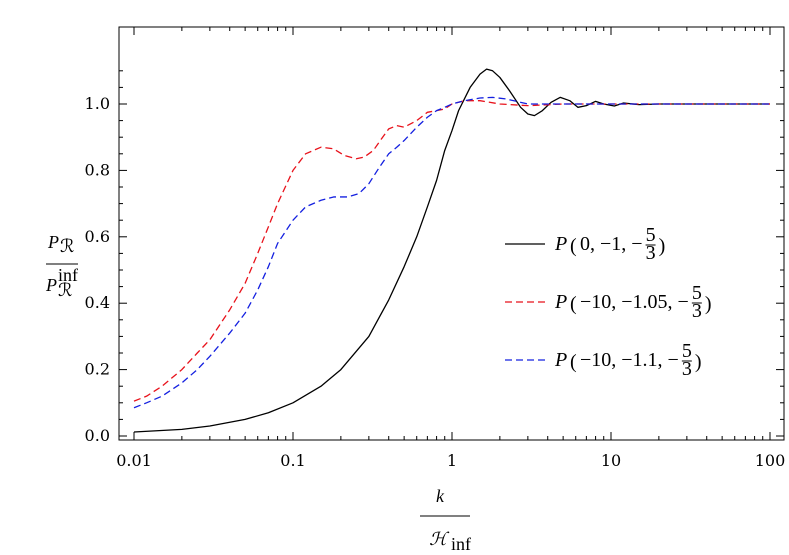 The image size is (789, 555). I want to click on legend-args: 0, −1, −, so click(611, 244).